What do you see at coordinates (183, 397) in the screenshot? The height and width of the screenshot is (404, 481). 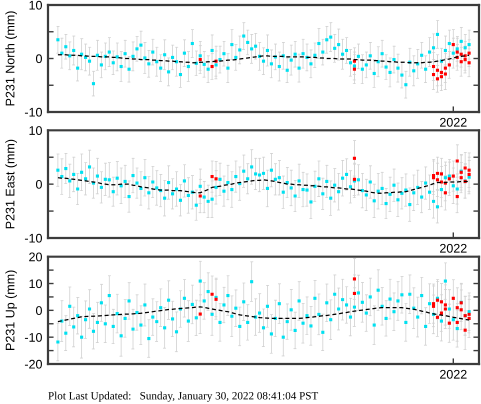 I see `text: Plot Last Updated: Sunday, January 30, 2022 08:41:04 PST` at bounding box center [183, 397].